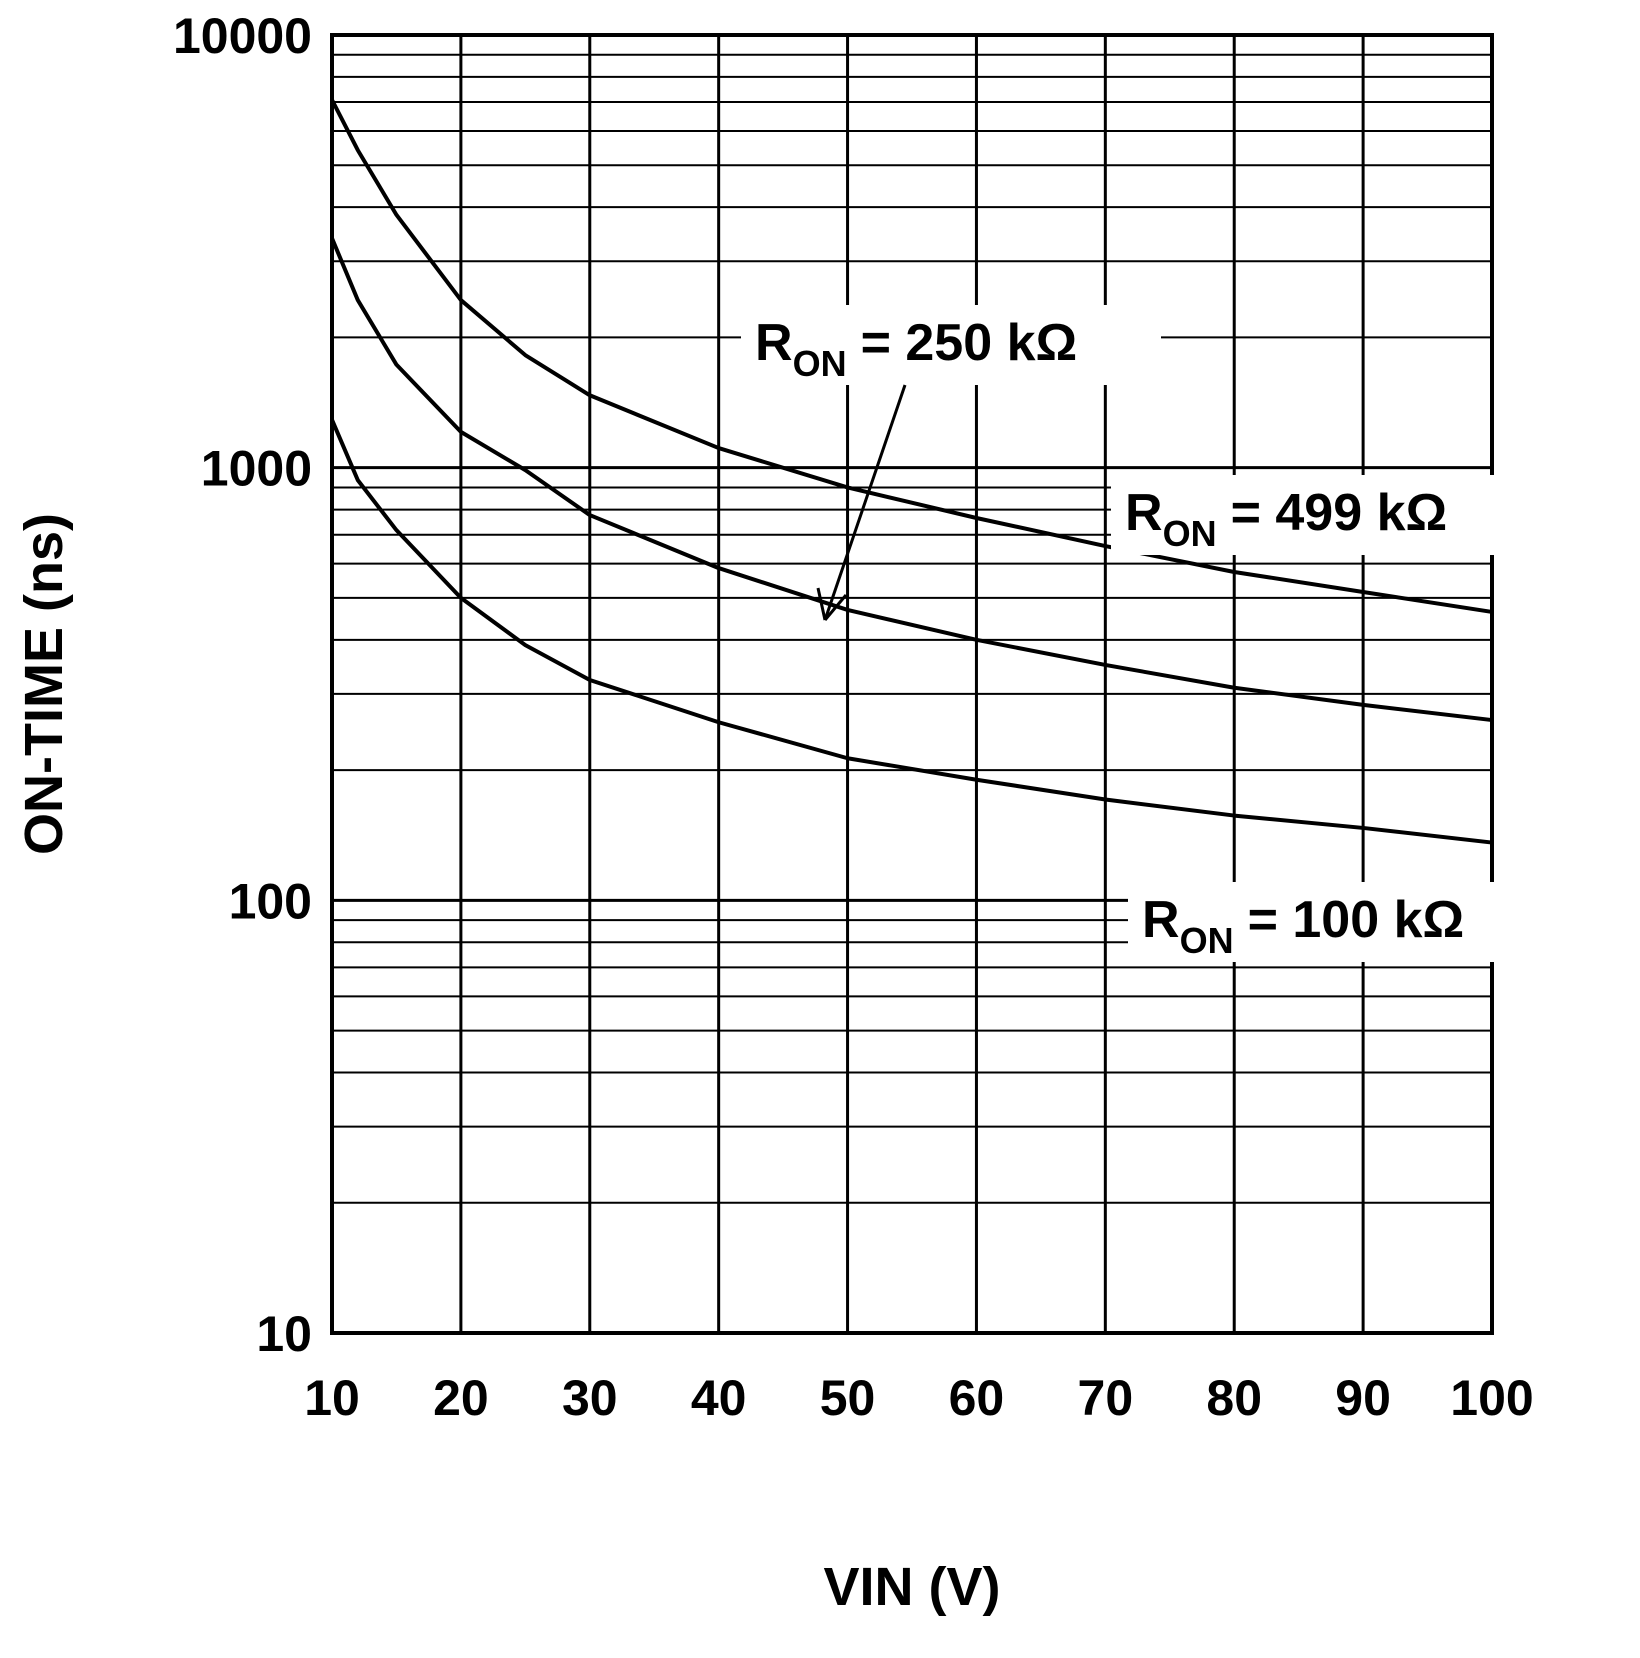 The width and height of the screenshot is (1640, 1658). Describe the element at coordinates (1356, 920) in the screenshot. I see `label-text: = 100 kΩ` at that location.